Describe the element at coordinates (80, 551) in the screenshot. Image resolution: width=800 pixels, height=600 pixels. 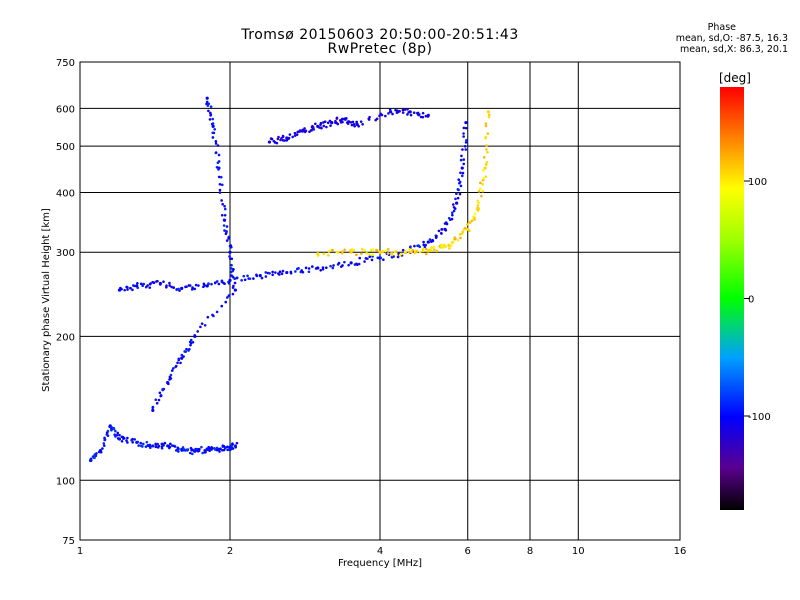
I see `x-tick-label: 1` at that location.